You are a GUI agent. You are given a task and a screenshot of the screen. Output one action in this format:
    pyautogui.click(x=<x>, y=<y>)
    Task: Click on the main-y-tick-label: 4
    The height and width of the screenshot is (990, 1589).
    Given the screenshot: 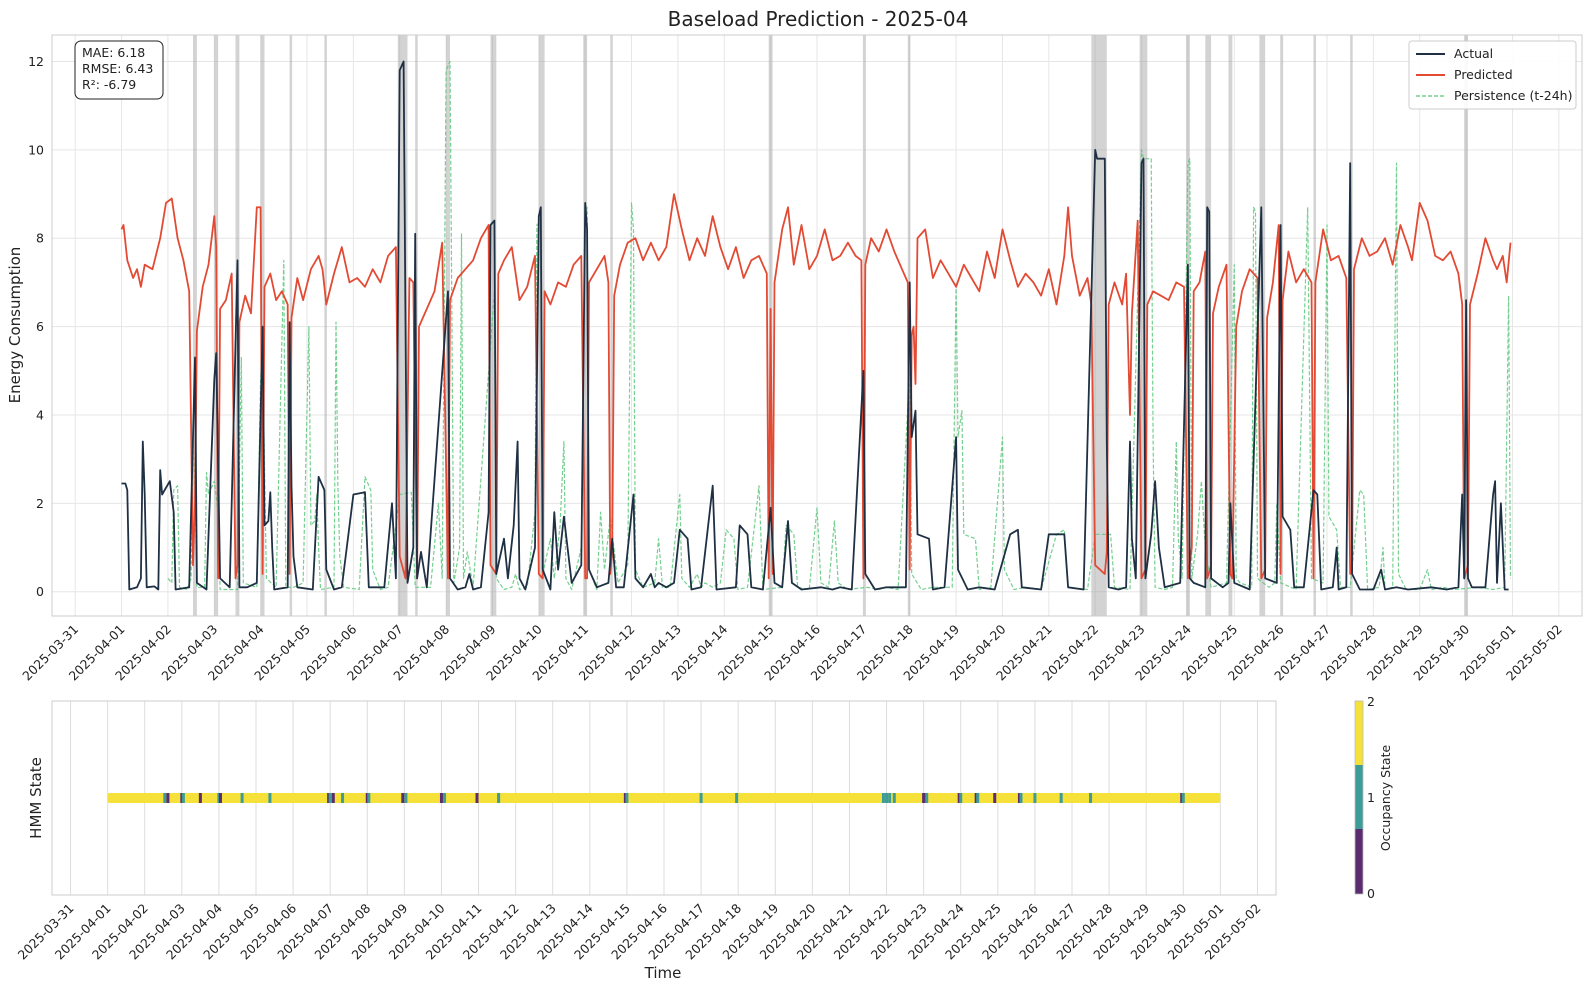 What is the action you would take?
    pyautogui.click(x=40, y=414)
    